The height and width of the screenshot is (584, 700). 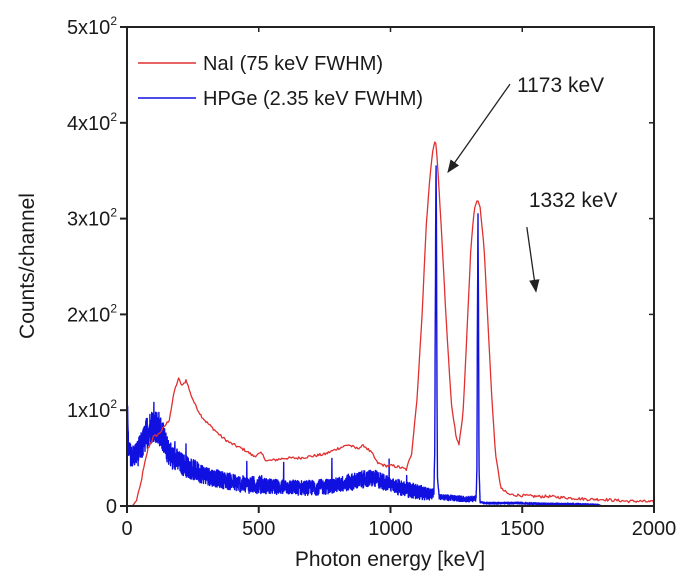 I want to click on y-tick-label: 4x10², so click(x=92, y=122).